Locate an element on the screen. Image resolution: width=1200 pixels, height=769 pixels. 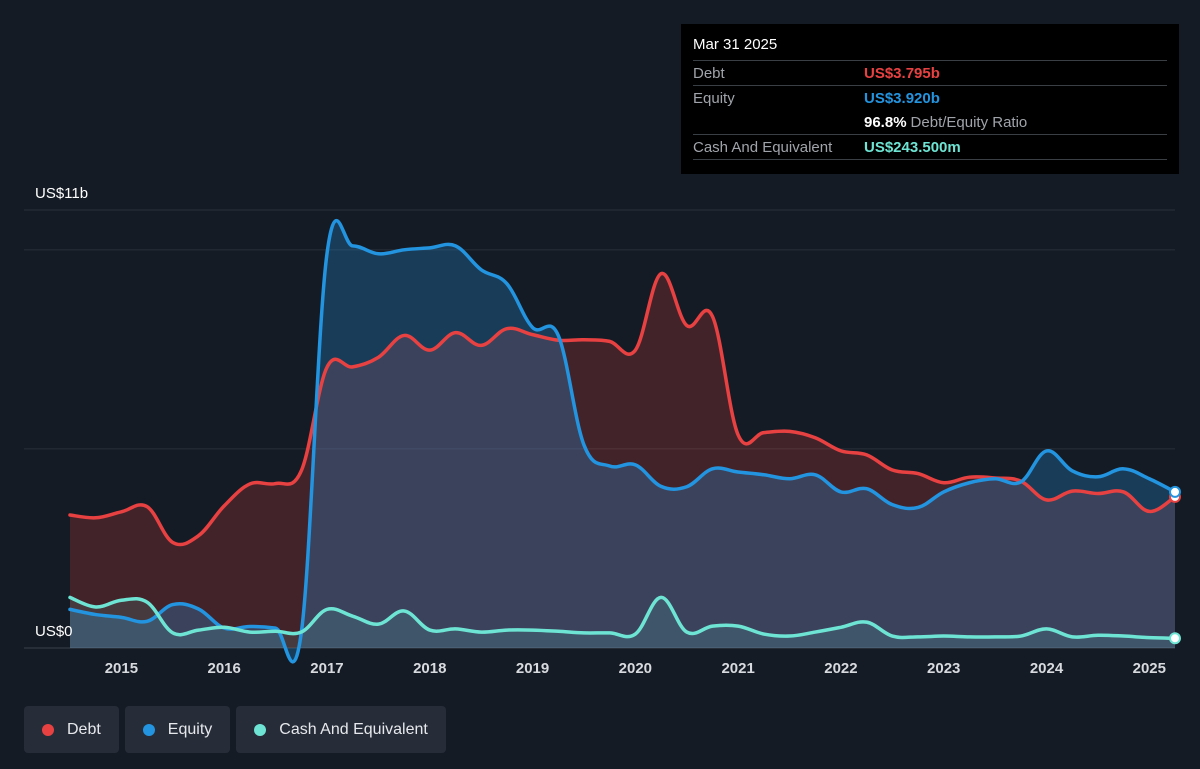
x-tick-label: 2017 is located at coordinates (326, 668).